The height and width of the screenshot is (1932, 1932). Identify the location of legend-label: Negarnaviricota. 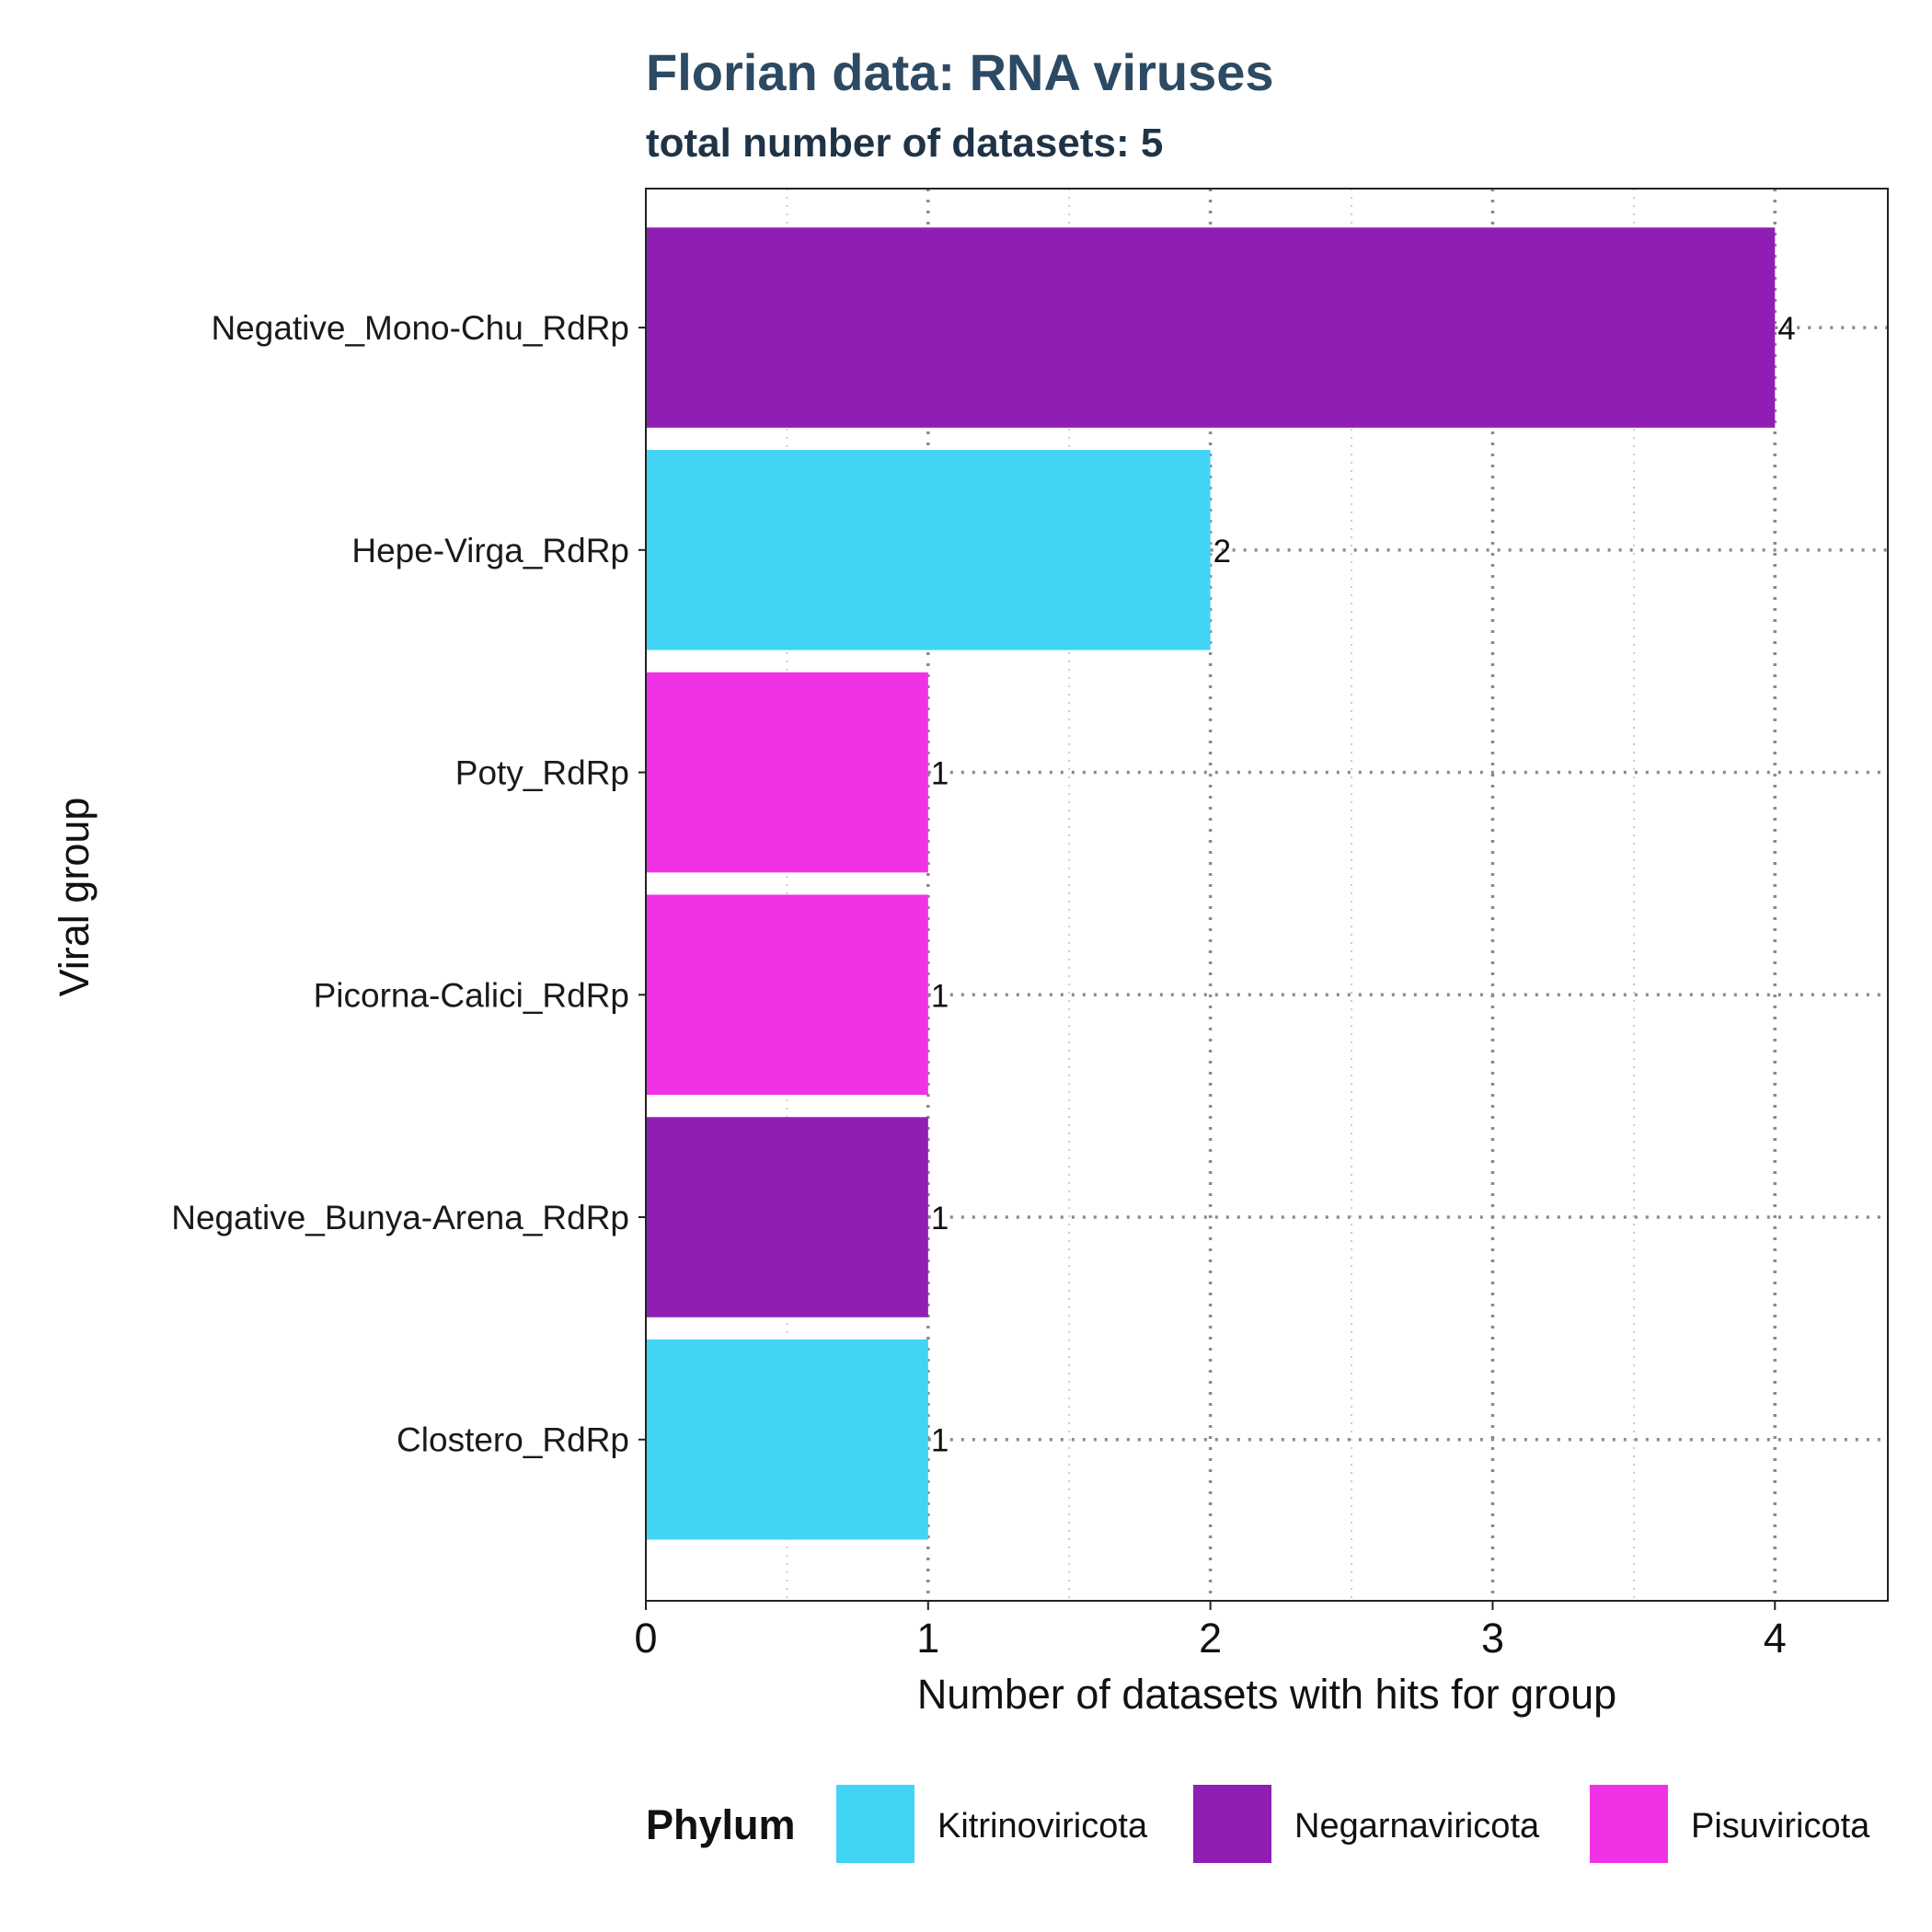
(1417, 1826).